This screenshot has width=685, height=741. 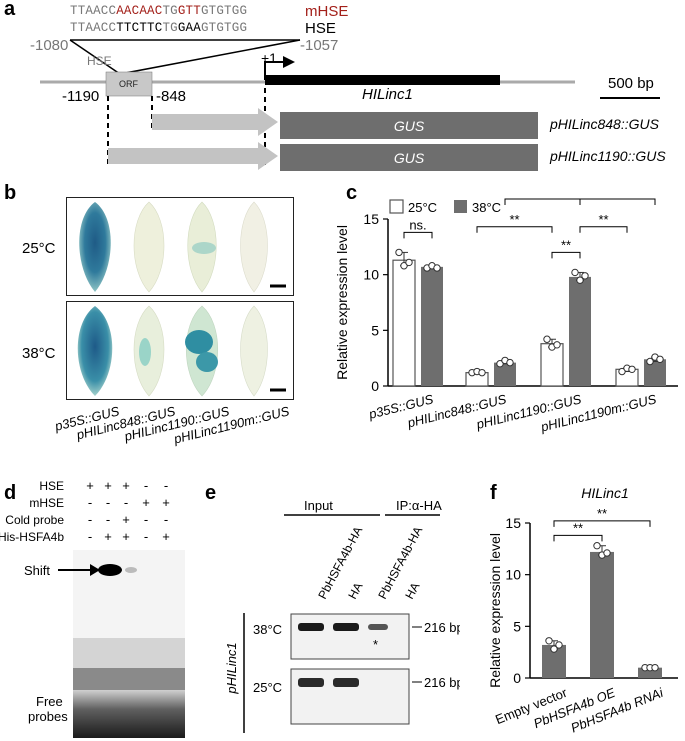 What do you see at coordinates (10, 493) in the screenshot?
I see `panel-d-letter: d` at bounding box center [10, 493].